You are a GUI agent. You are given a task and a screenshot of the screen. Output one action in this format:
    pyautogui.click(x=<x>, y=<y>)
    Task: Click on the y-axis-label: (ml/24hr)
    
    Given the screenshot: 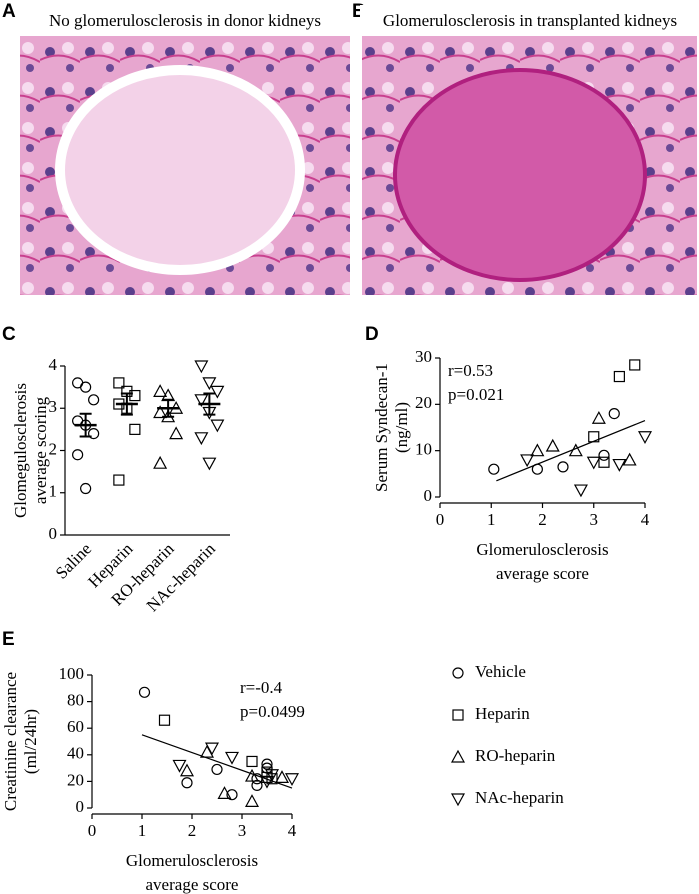 What is the action you would take?
    pyautogui.click(x=30, y=741)
    